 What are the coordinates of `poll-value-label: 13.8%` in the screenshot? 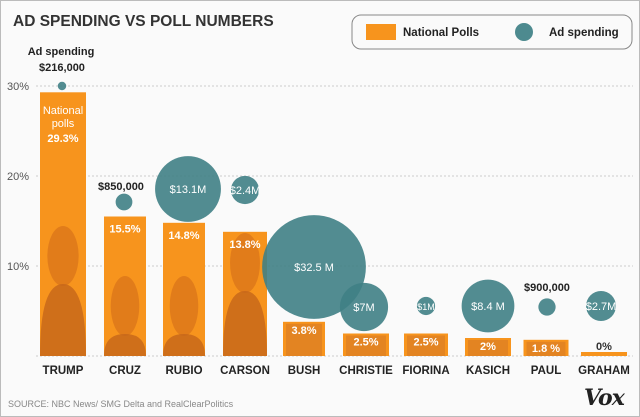 It's located at (244, 245).